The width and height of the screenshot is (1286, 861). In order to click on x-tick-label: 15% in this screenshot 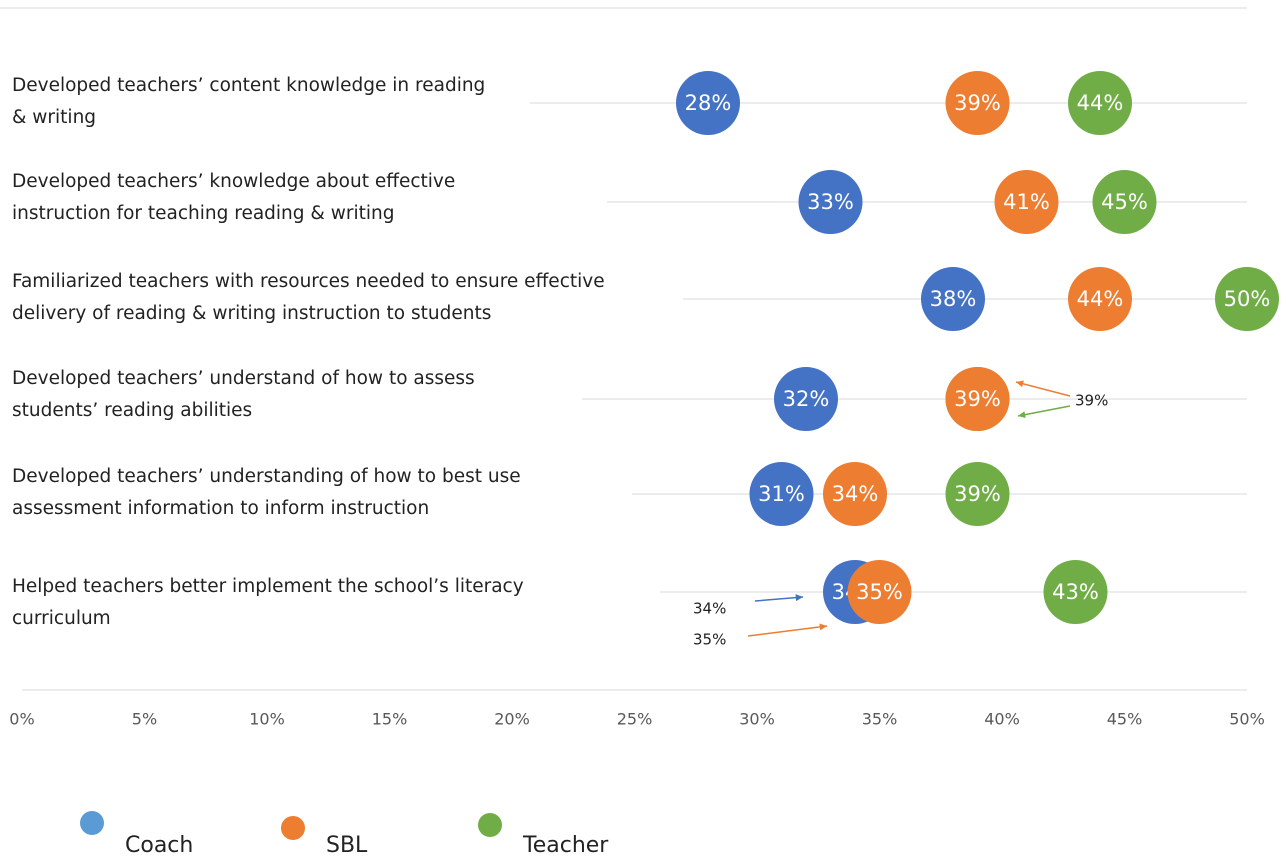, I will do `click(390, 719)`.